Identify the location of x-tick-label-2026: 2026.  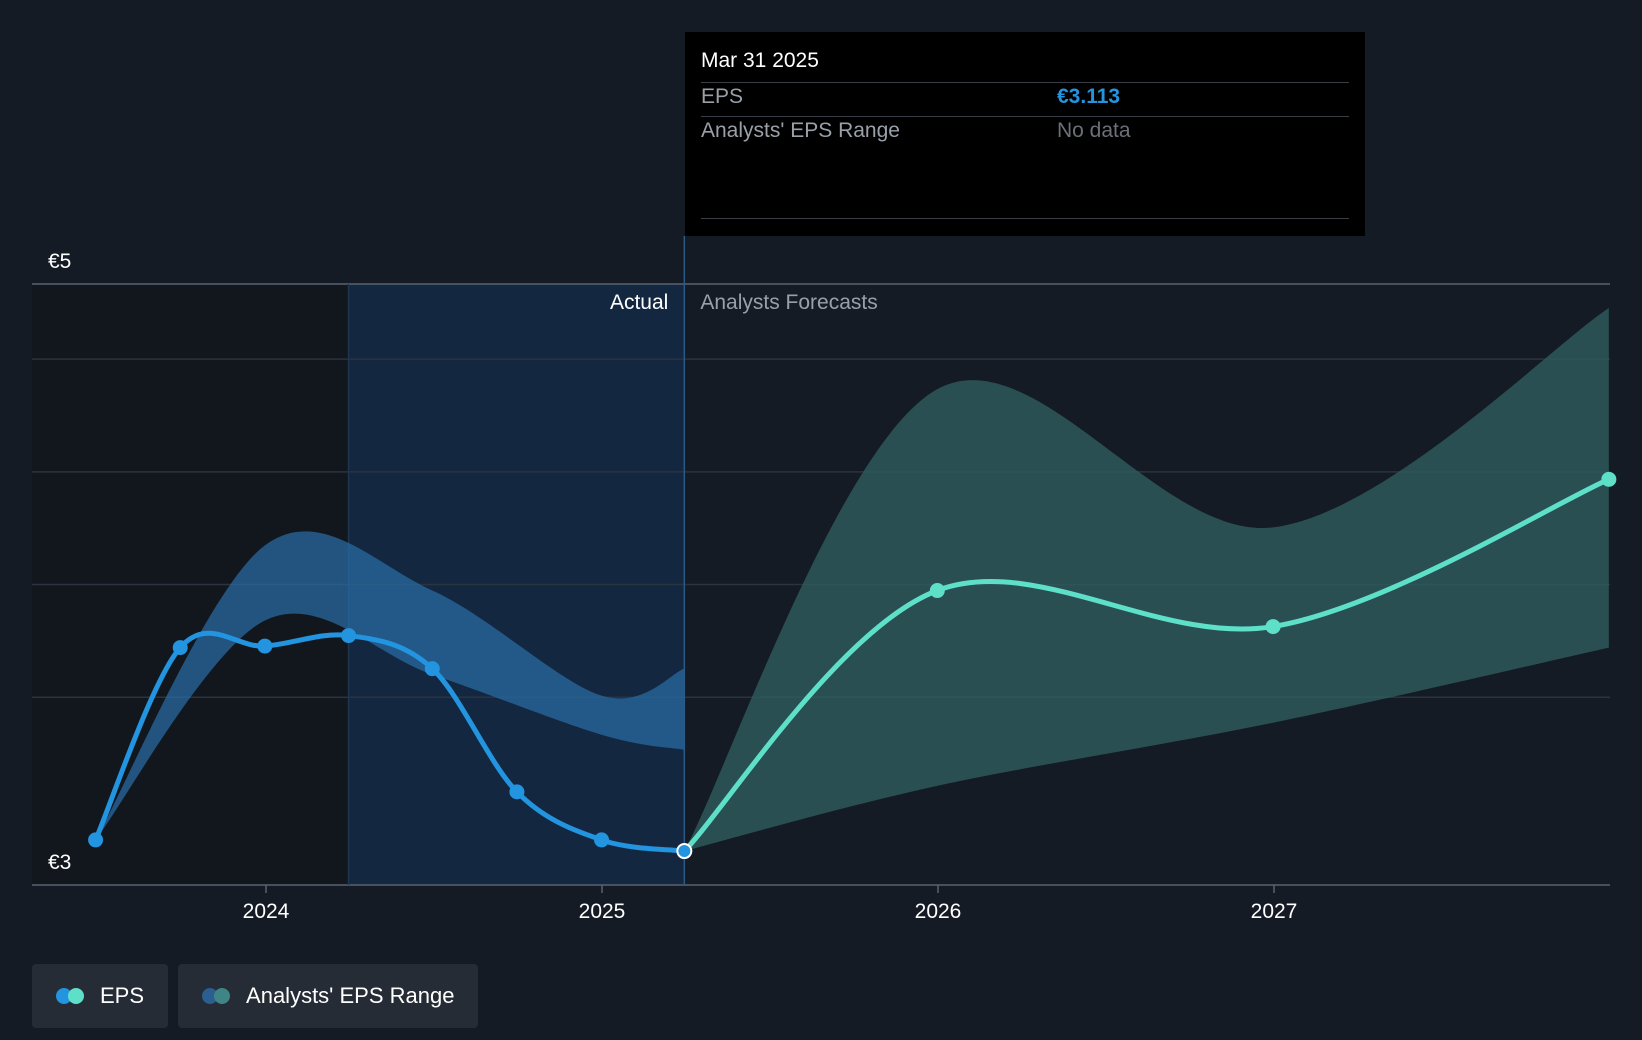
(938, 911).